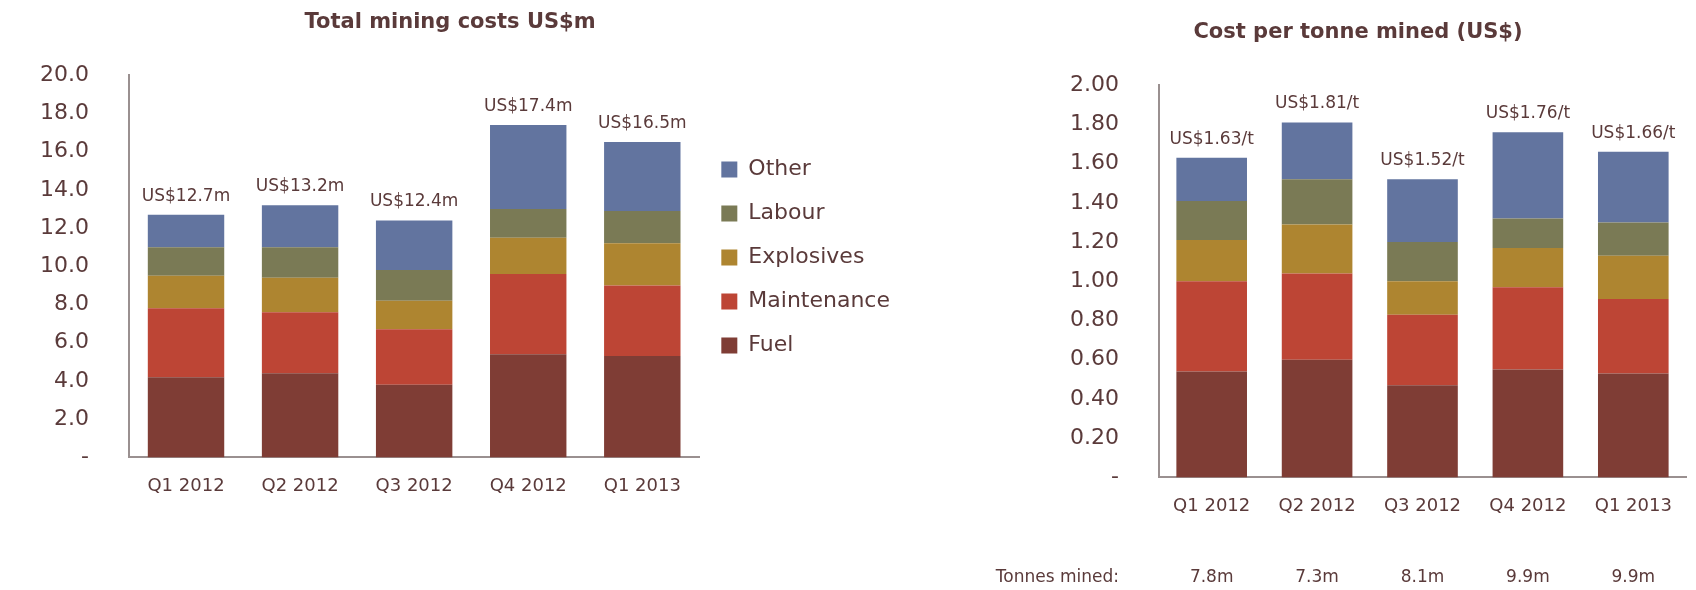 This screenshot has height=590, width=1696. I want to click on text: 7.3m, so click(1317, 575).